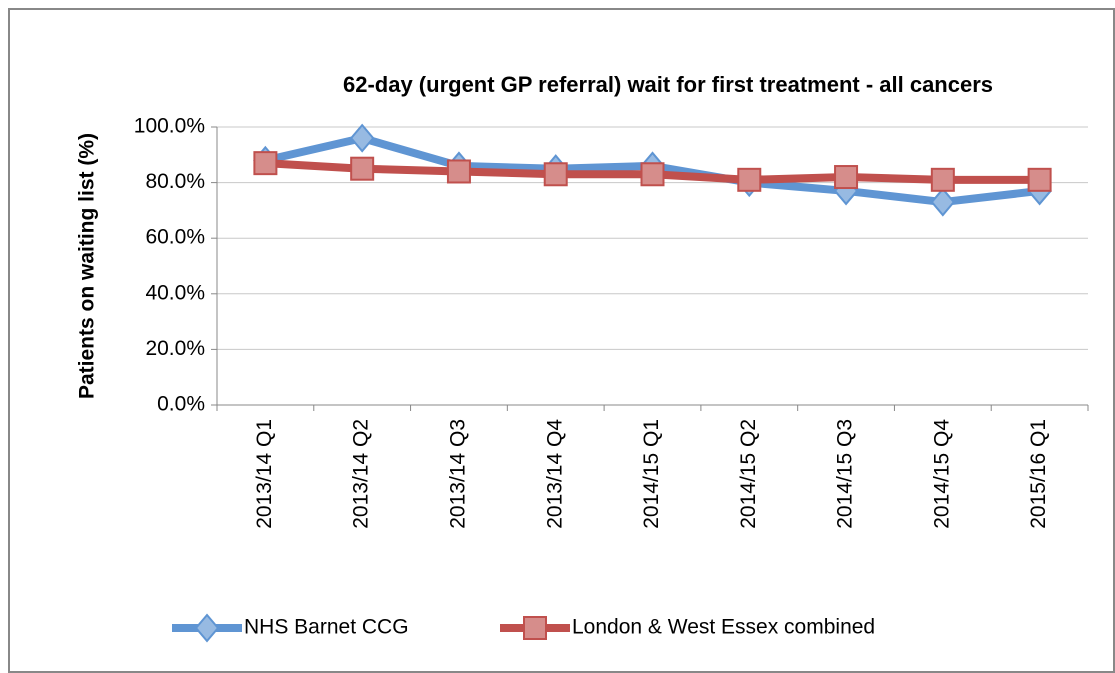  What do you see at coordinates (169, 126) in the screenshot?
I see `y-tick-label: 100.0%` at bounding box center [169, 126].